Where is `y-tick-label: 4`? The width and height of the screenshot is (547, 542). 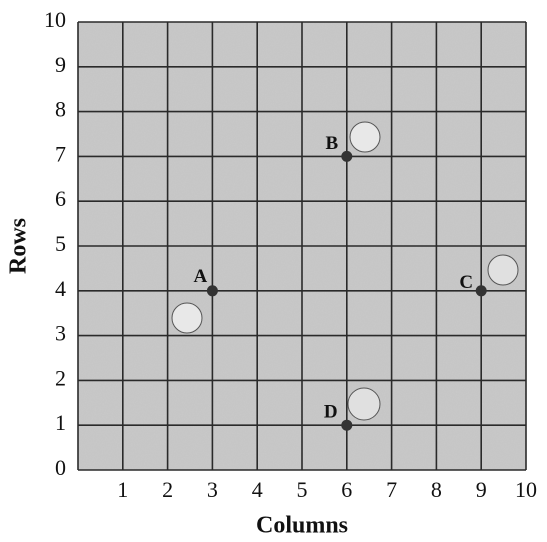
y-tick-label: 4 is located at coordinates (60, 288).